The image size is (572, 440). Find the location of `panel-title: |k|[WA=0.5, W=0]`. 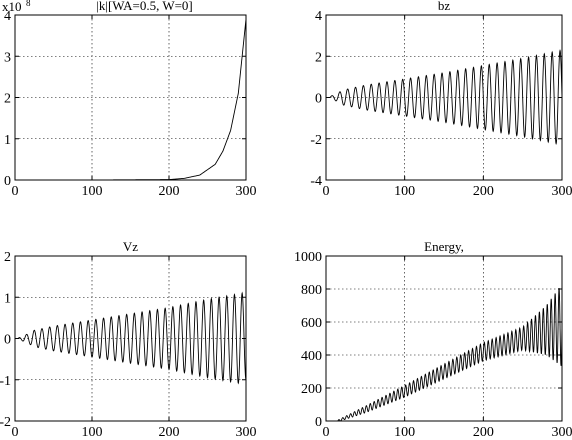

panel-title: |k|[WA=0.5, W=0] is located at coordinates (144, 6).